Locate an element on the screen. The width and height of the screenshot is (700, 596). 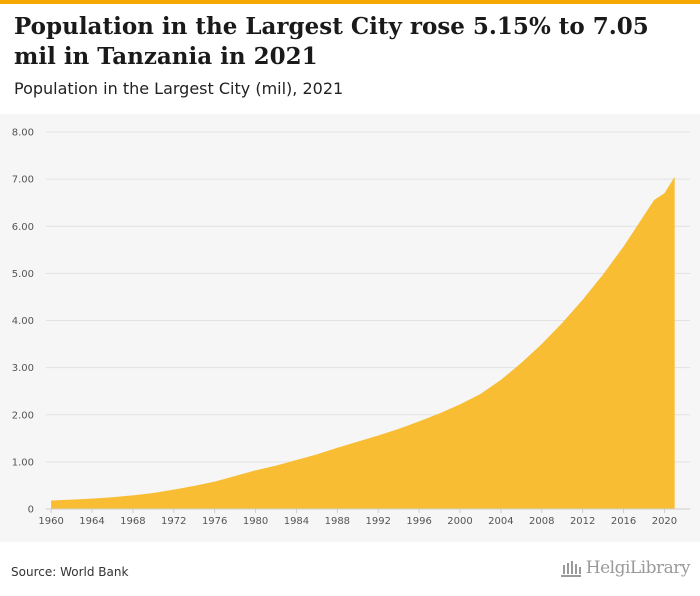
x-tick-label: 1984 is located at coordinates (296, 521).